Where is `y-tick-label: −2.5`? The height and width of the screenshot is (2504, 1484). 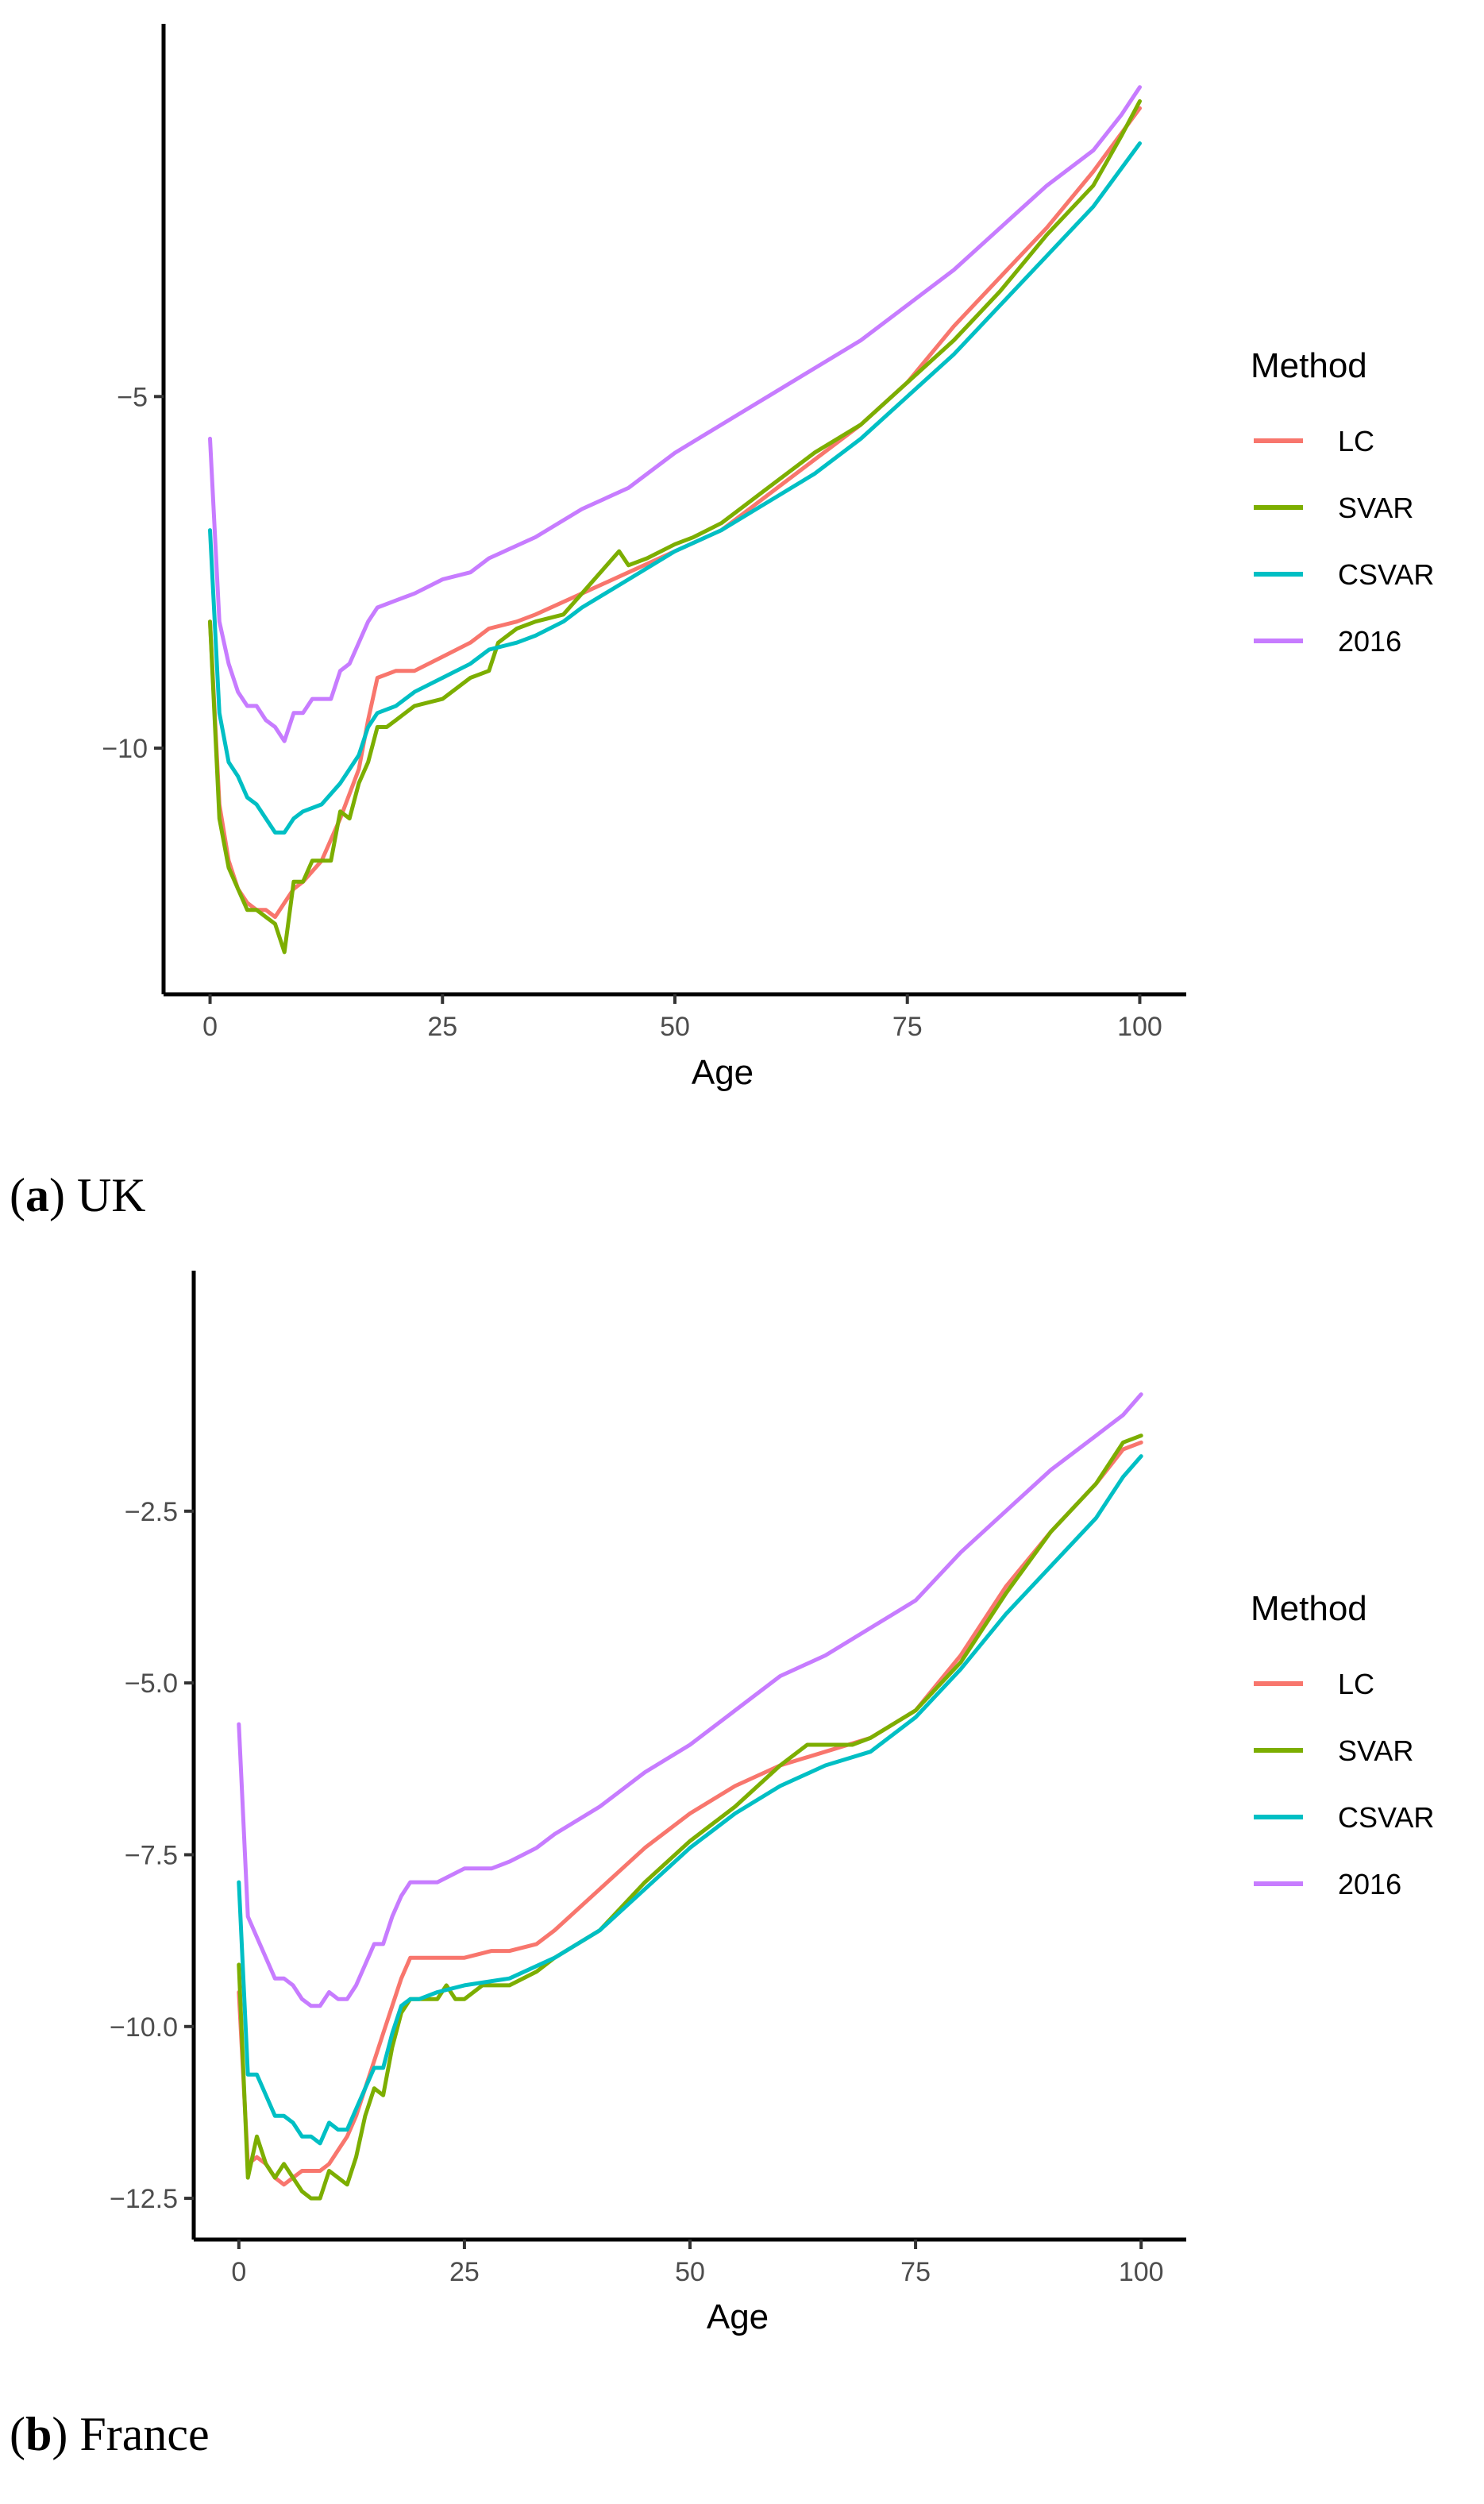
y-tick-label: −2.5 is located at coordinates (151, 1512).